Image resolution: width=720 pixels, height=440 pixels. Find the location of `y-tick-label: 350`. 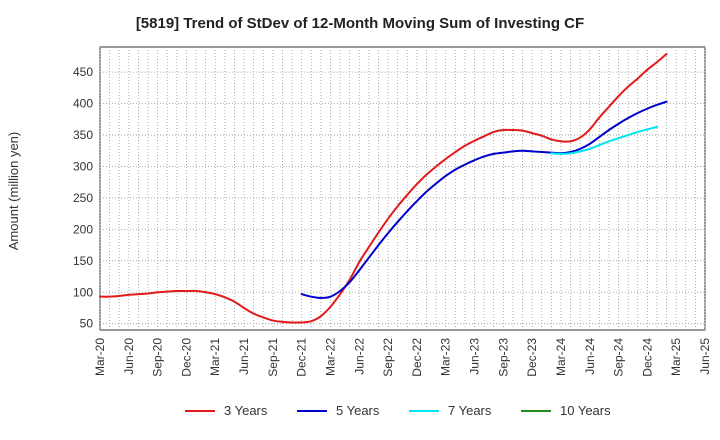

y-tick-label: 350 is located at coordinates (83, 135).